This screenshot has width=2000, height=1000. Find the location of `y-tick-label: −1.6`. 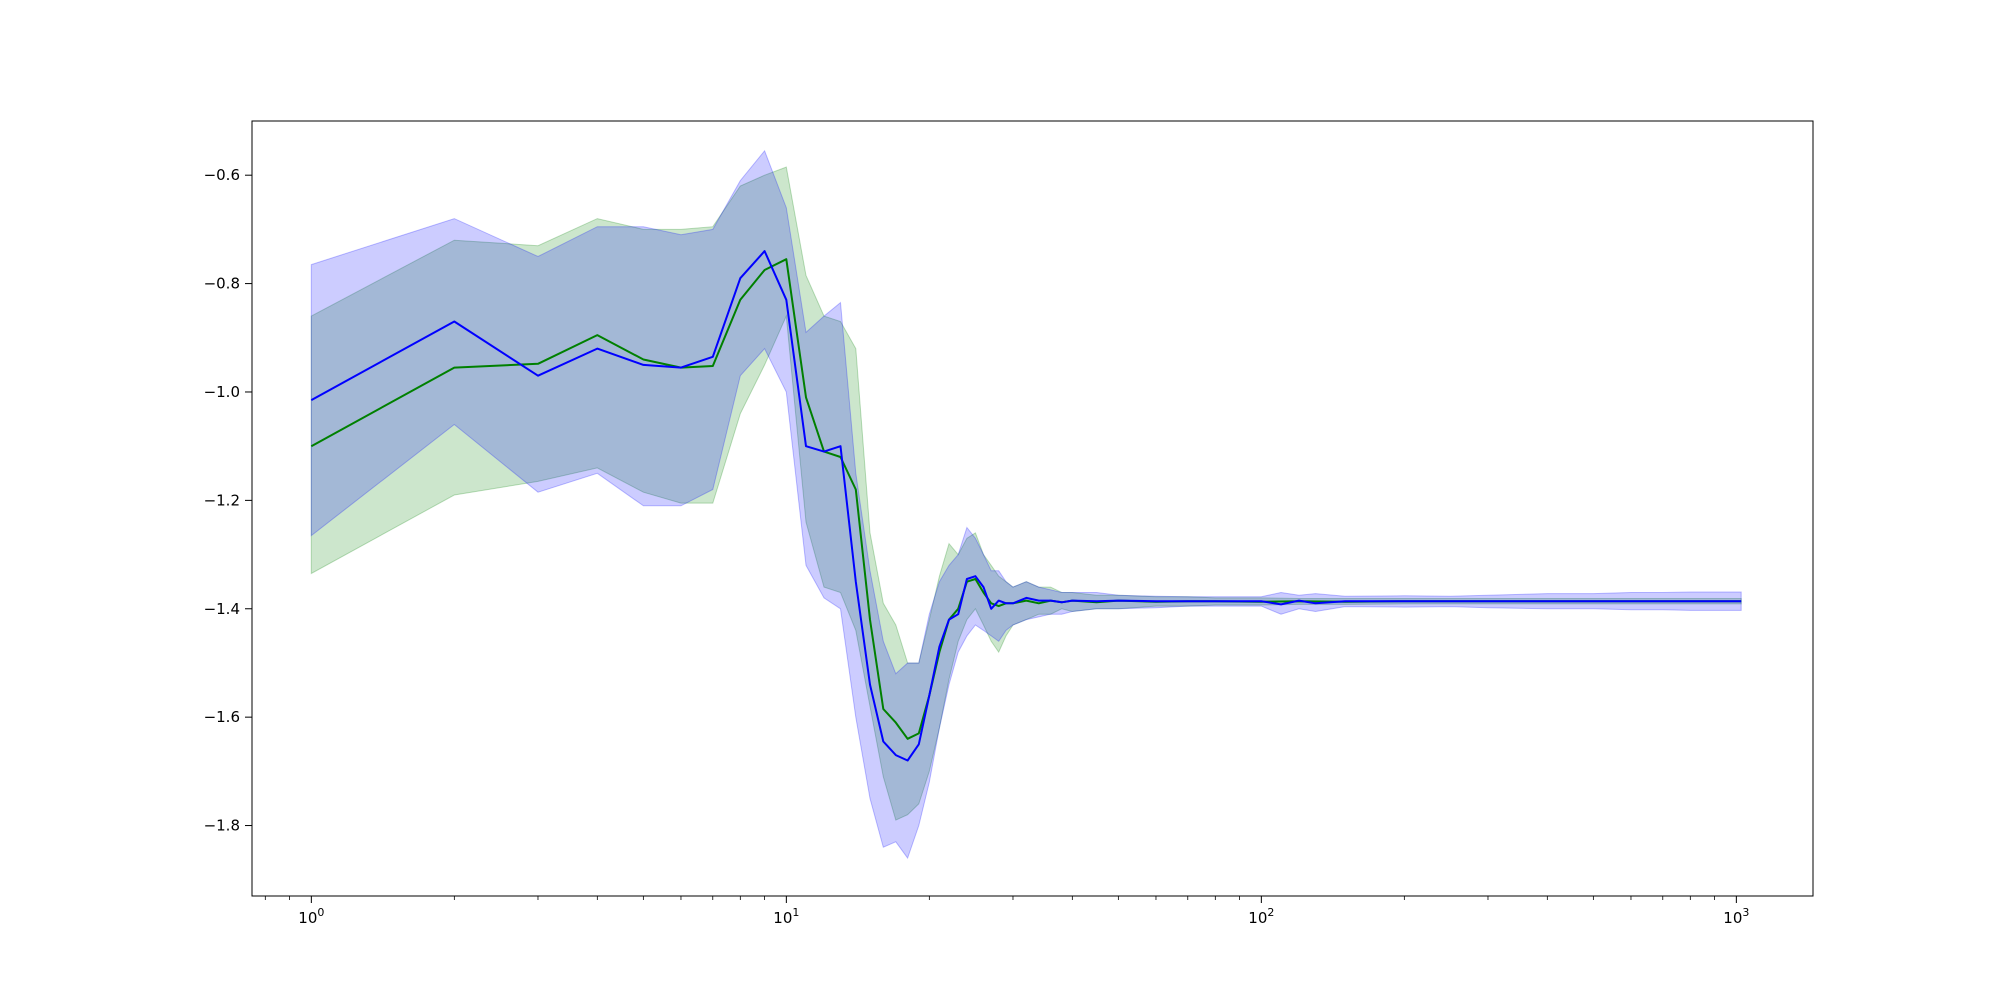

y-tick-label: −1.6 is located at coordinates (222, 717).